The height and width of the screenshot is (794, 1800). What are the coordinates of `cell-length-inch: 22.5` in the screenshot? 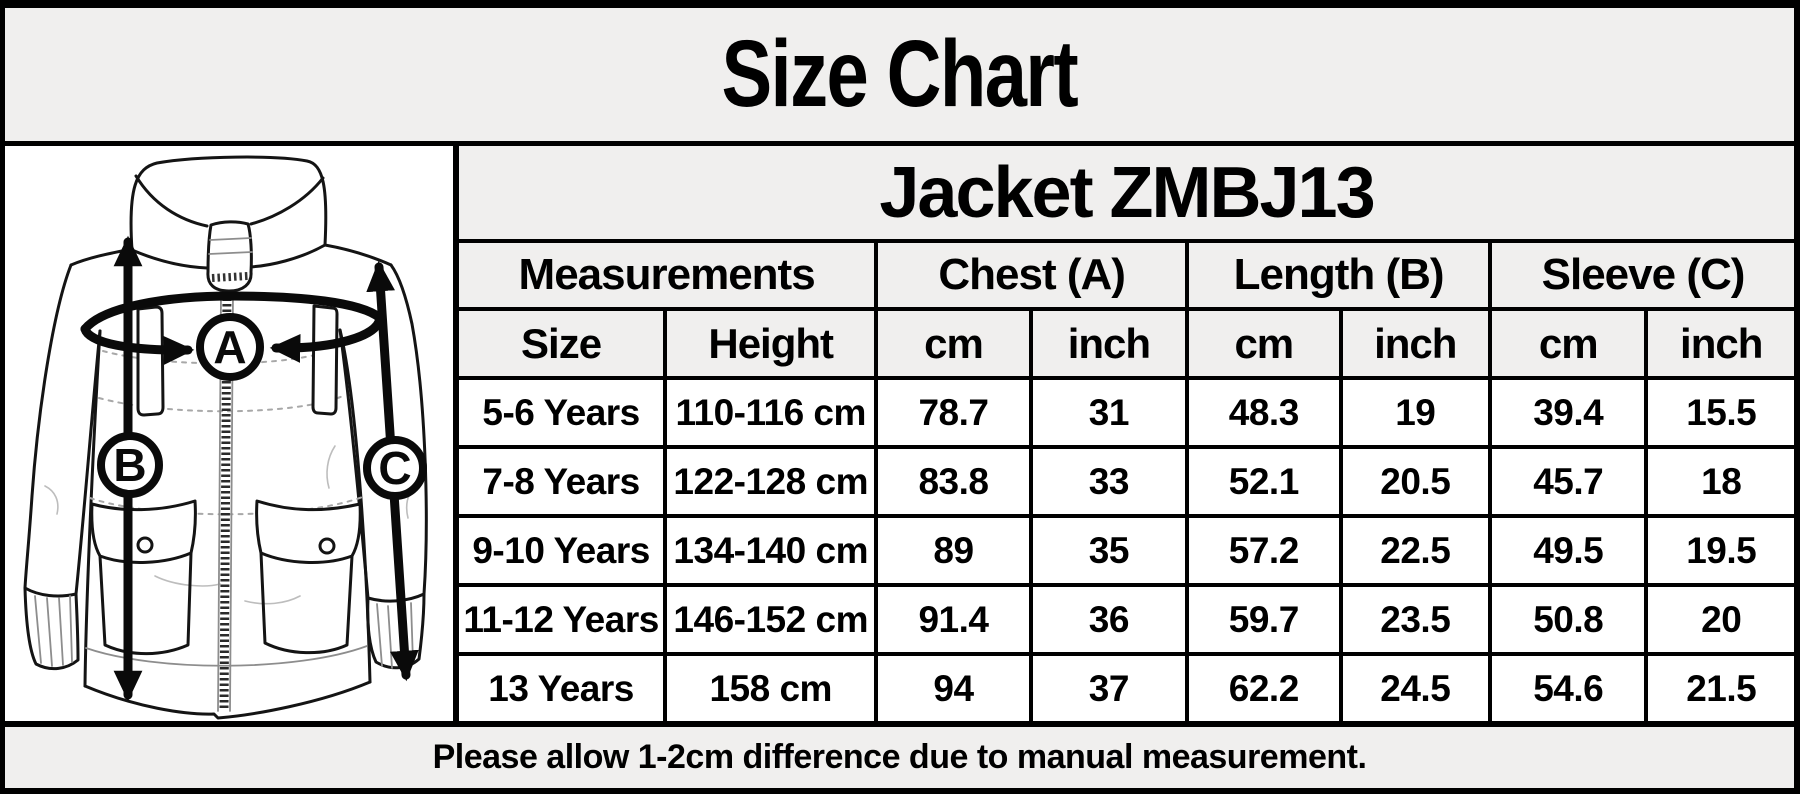 It's located at (1415, 550).